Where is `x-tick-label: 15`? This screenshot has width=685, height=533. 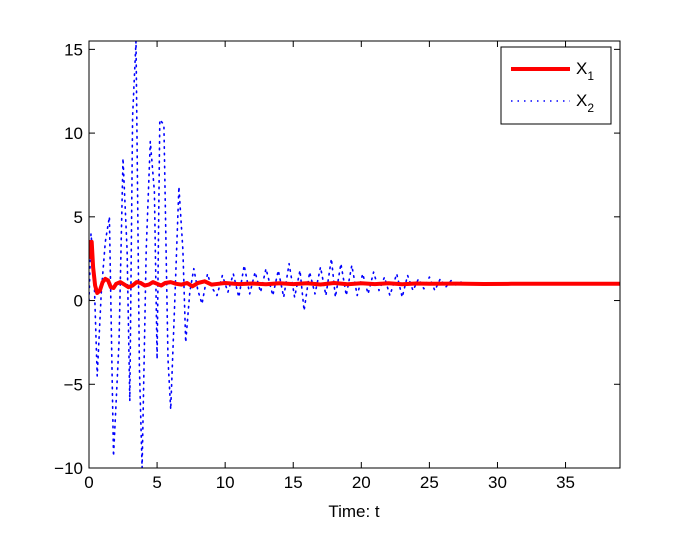 x-tick-label: 15 is located at coordinates (293, 482).